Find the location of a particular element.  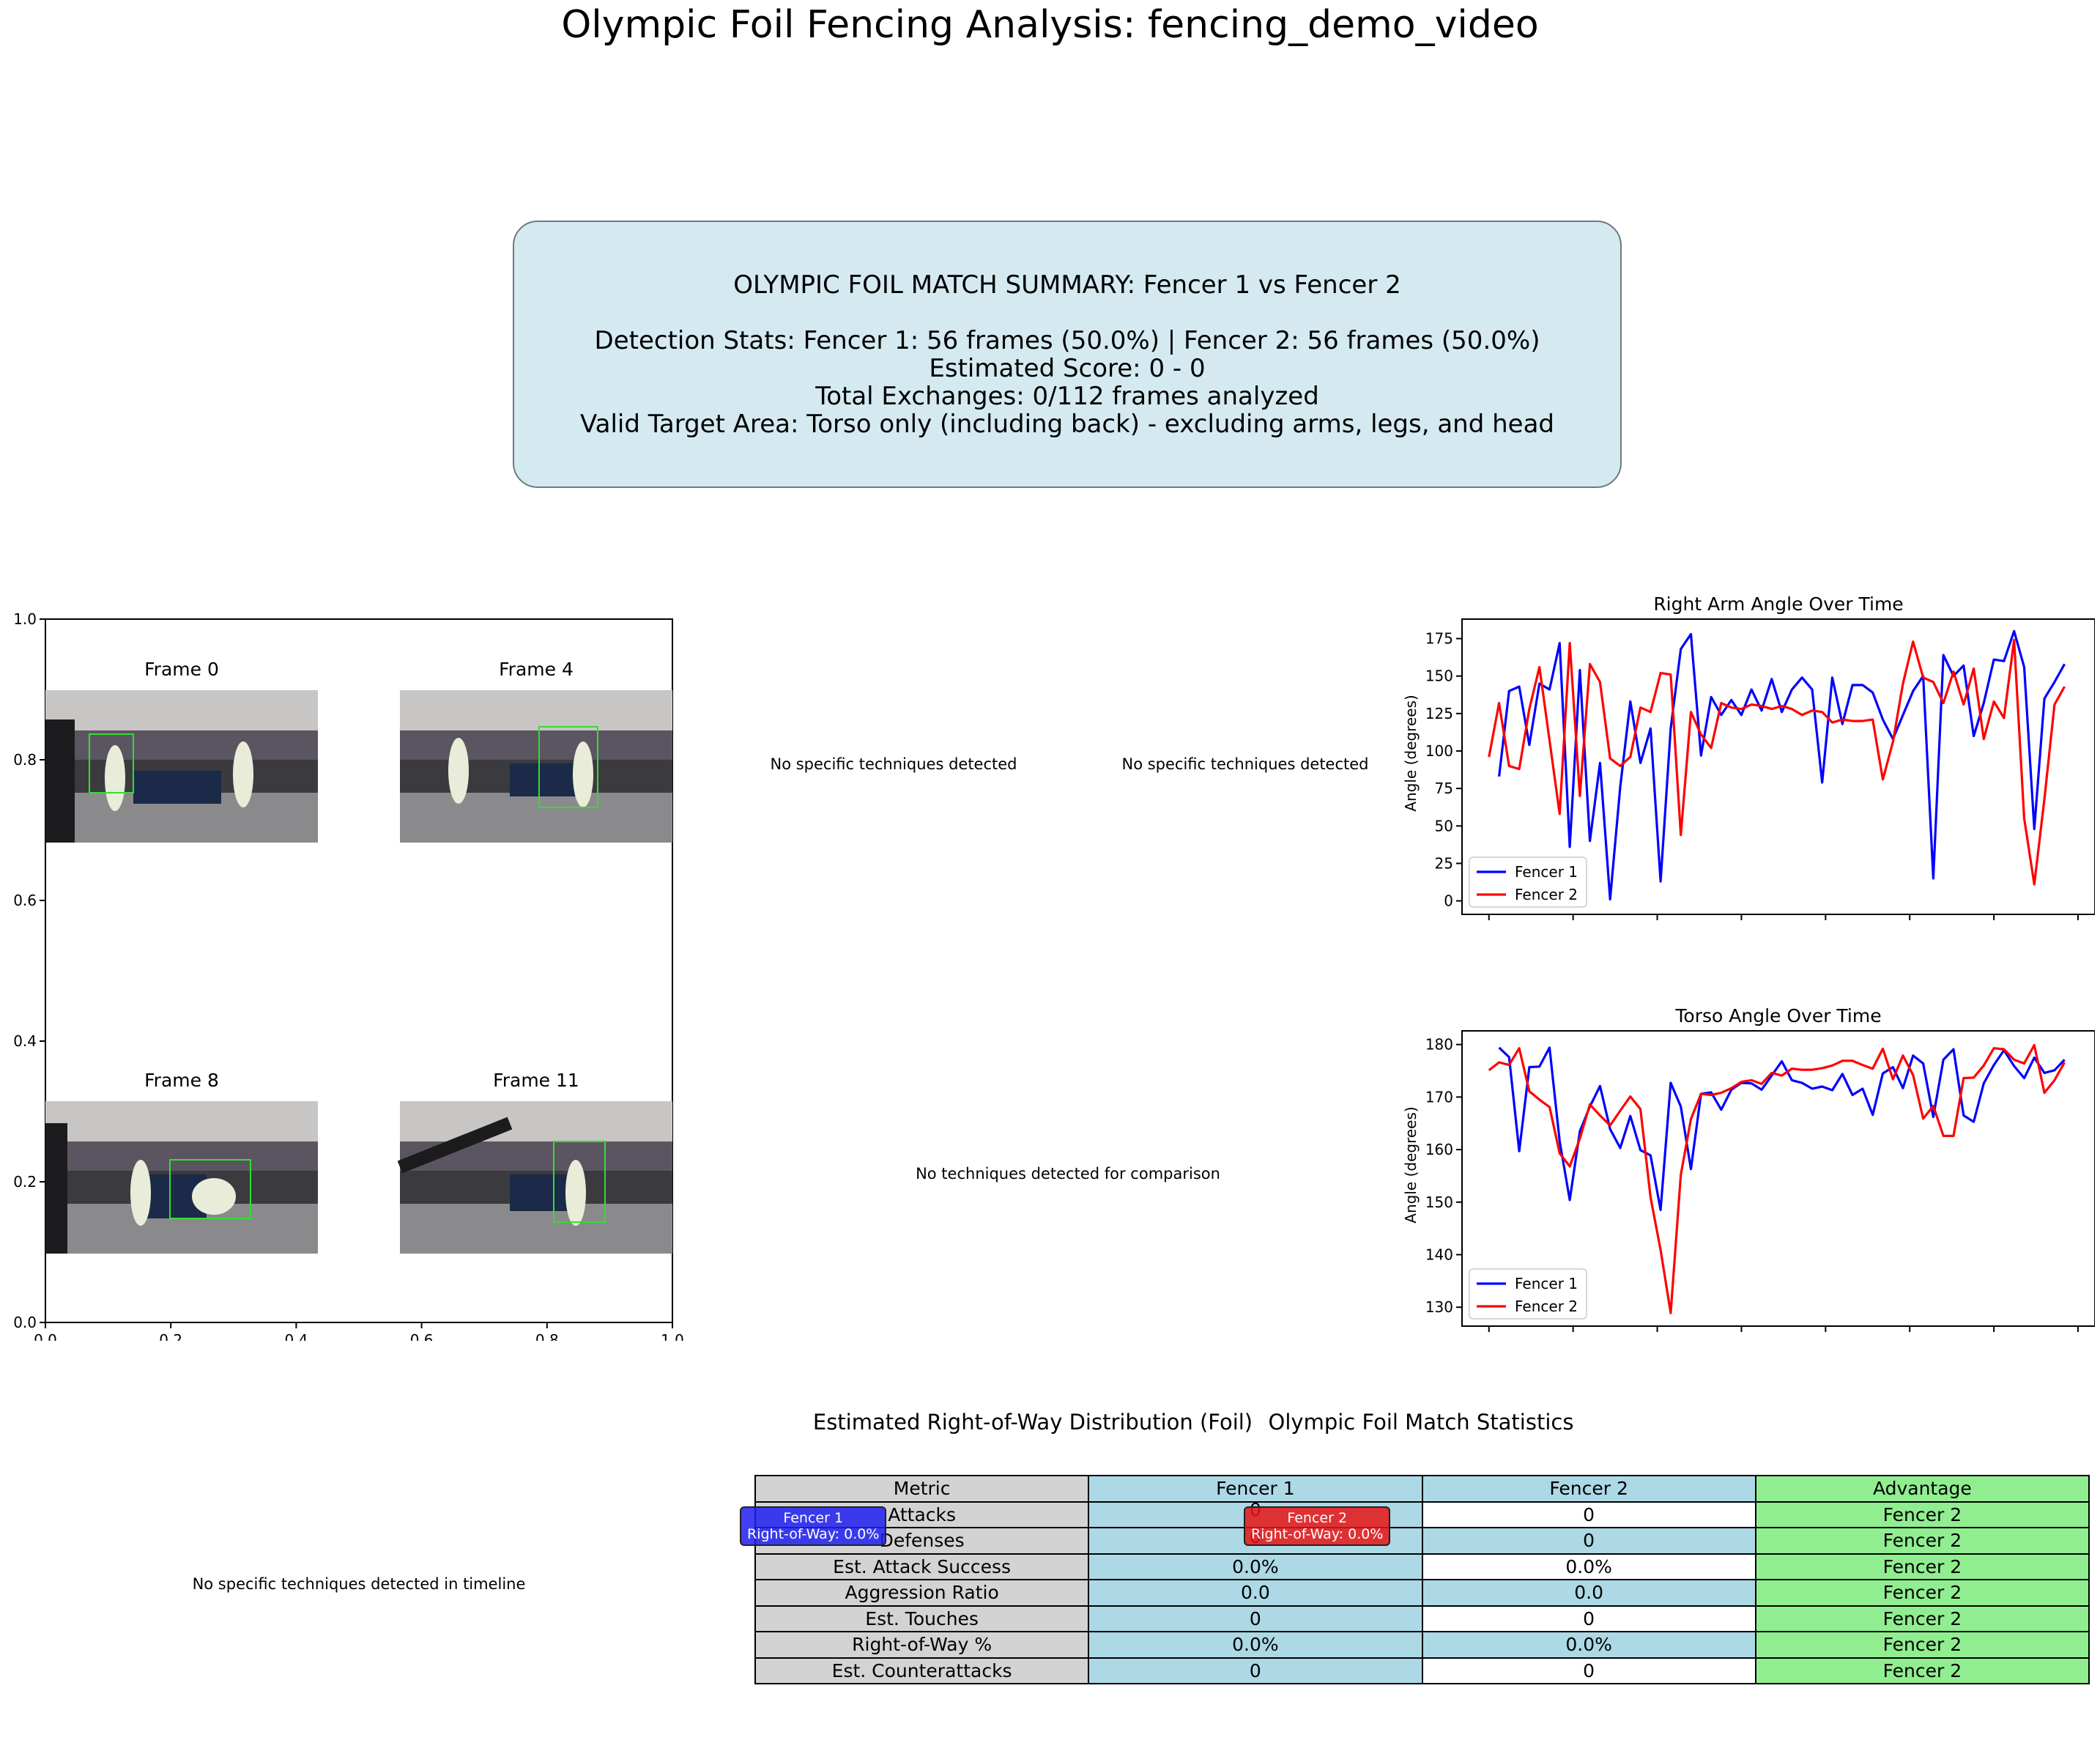

legend-label: Fencer 2 is located at coordinates (1546, 895).